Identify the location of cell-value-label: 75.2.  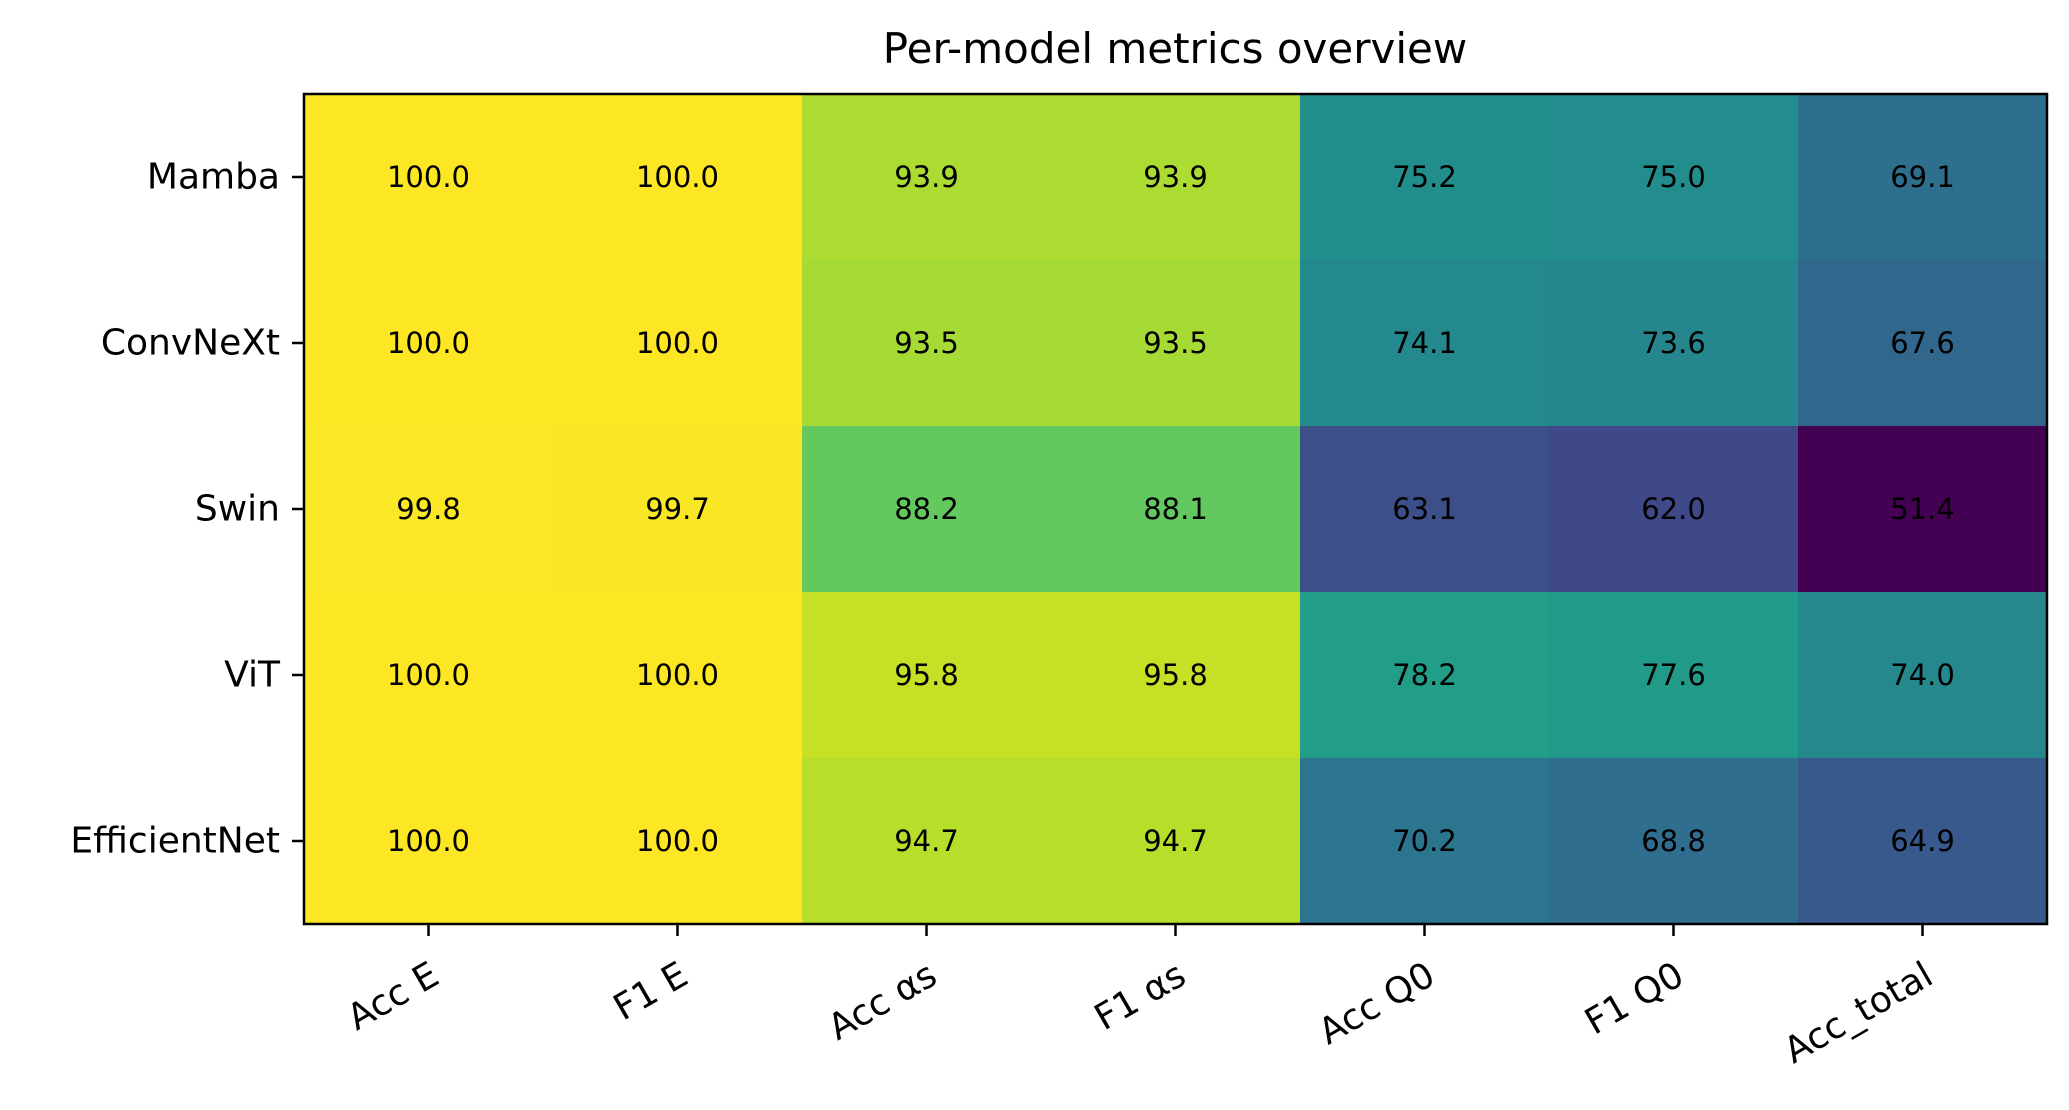
(1424, 177).